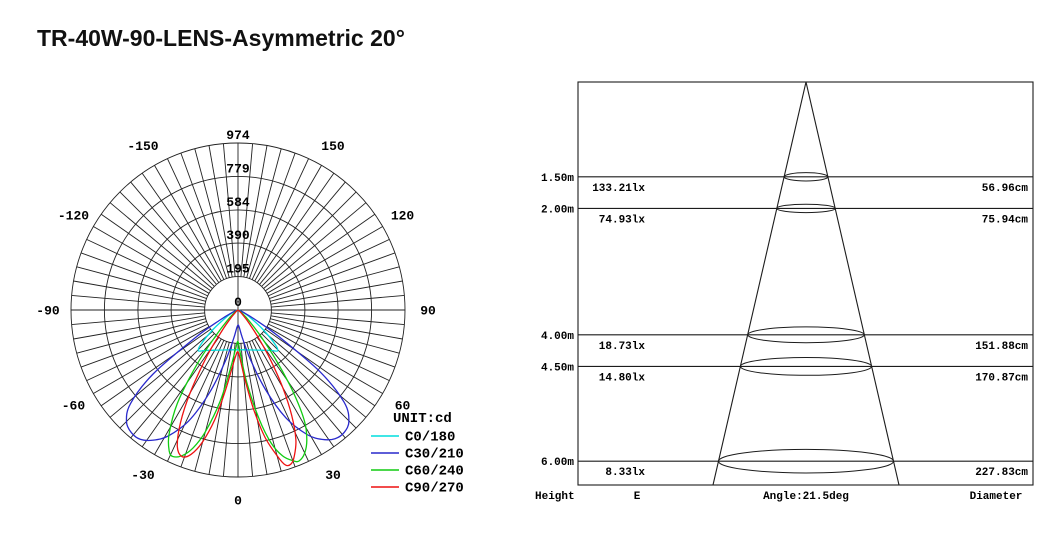 The image size is (1047, 545). I want to click on legend-item-label: C30/210, so click(434, 455).